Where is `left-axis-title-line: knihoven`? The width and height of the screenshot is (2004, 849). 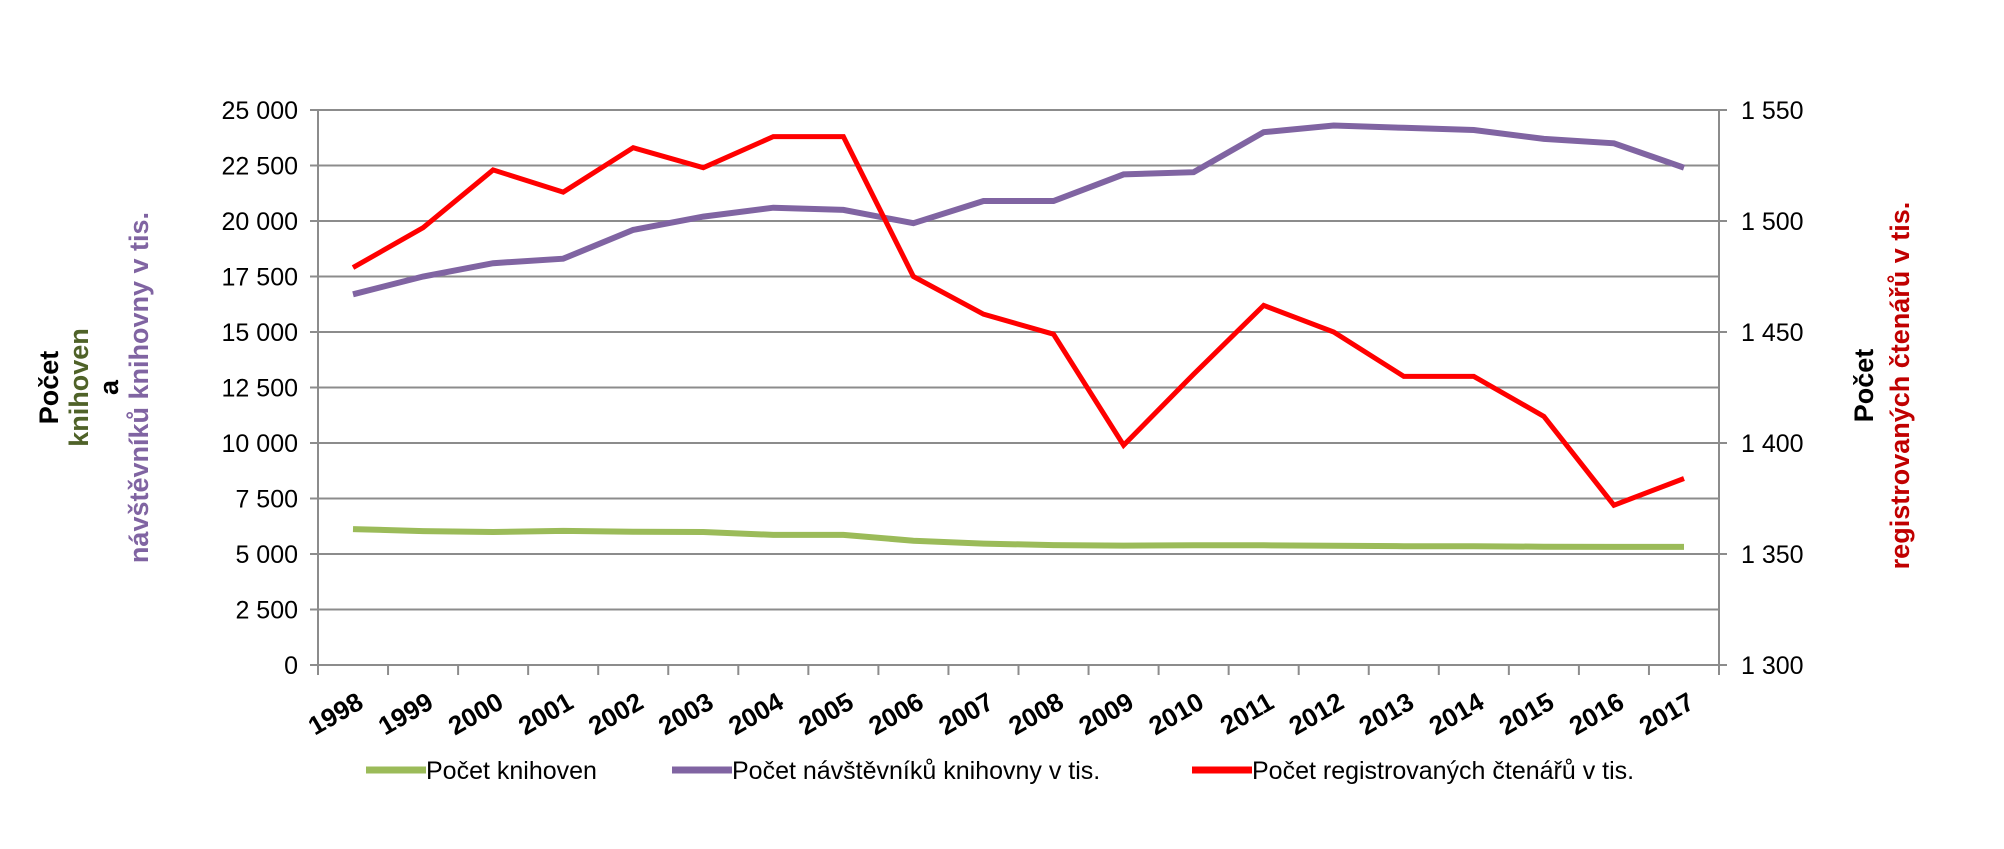 left-axis-title-line: knihoven is located at coordinates (79, 387).